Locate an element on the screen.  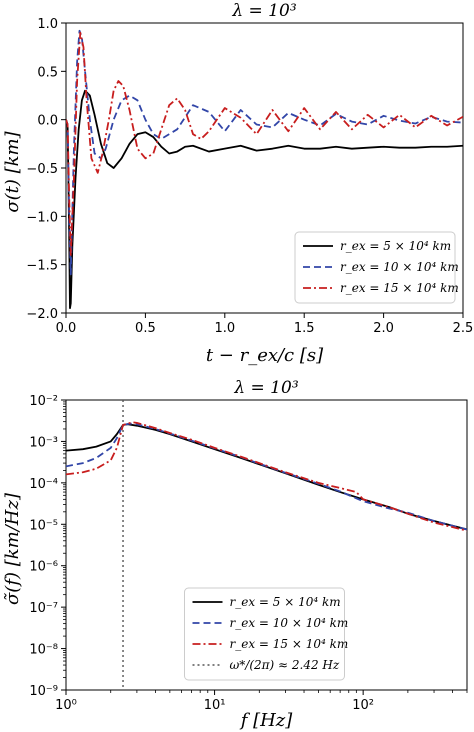
x-tick-label: 10² is located at coordinates (363, 705).